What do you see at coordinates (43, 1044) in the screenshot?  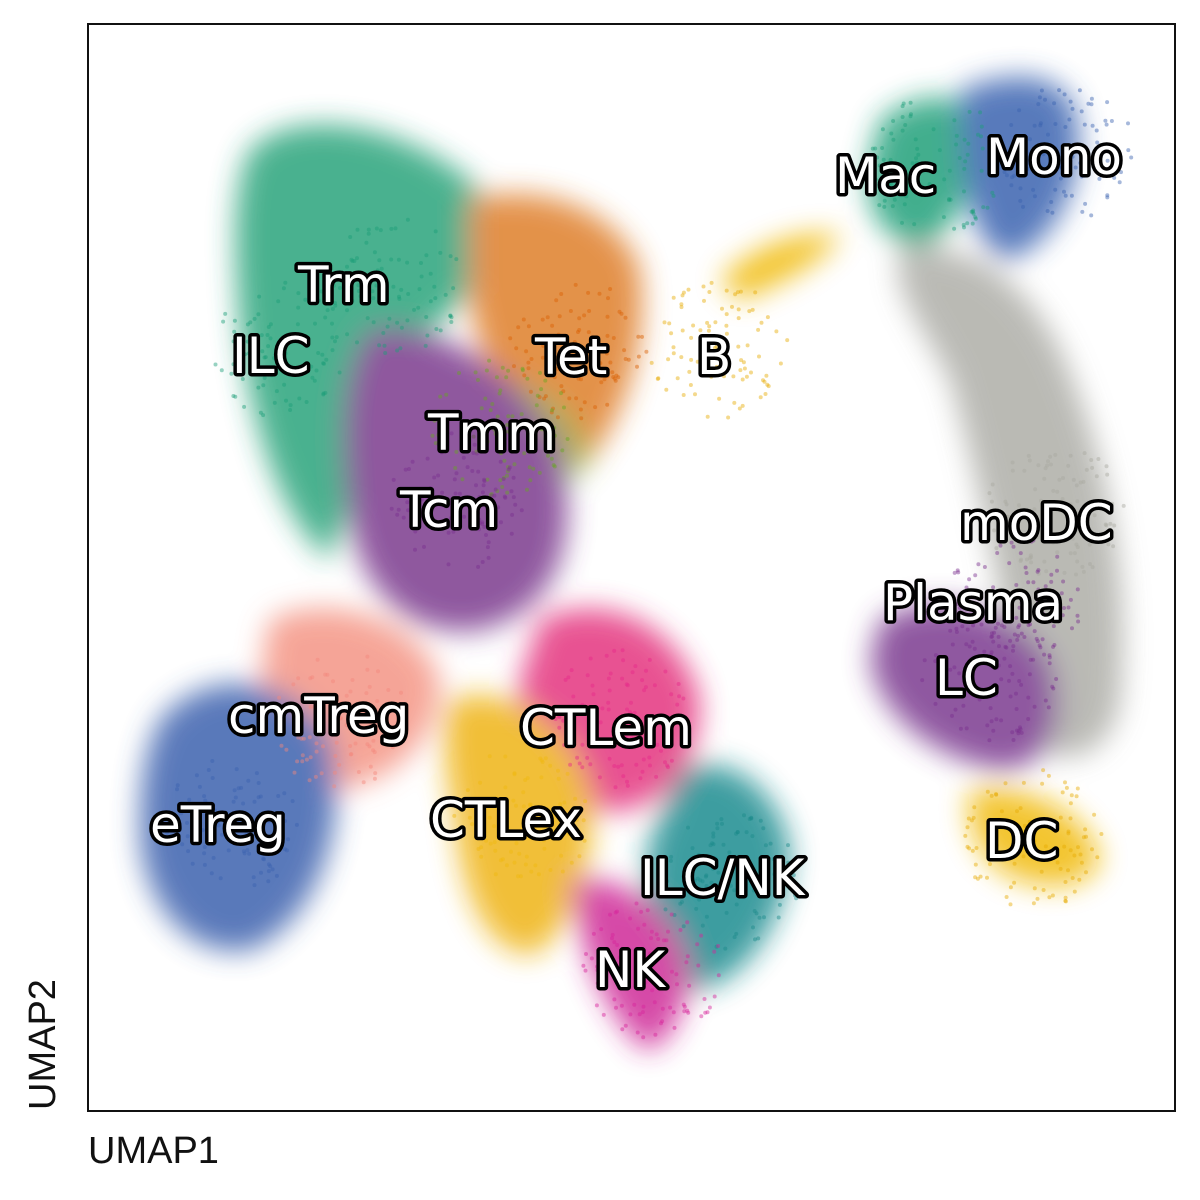 I see `y-axis-title: UMAP2` at bounding box center [43, 1044].